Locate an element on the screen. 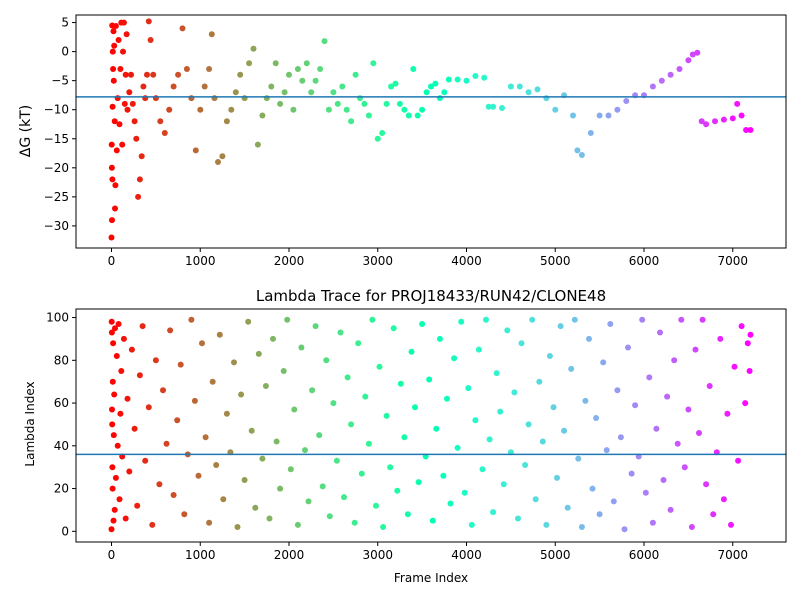  dg-x-tick-label: 5000 is located at coordinates (555, 261).